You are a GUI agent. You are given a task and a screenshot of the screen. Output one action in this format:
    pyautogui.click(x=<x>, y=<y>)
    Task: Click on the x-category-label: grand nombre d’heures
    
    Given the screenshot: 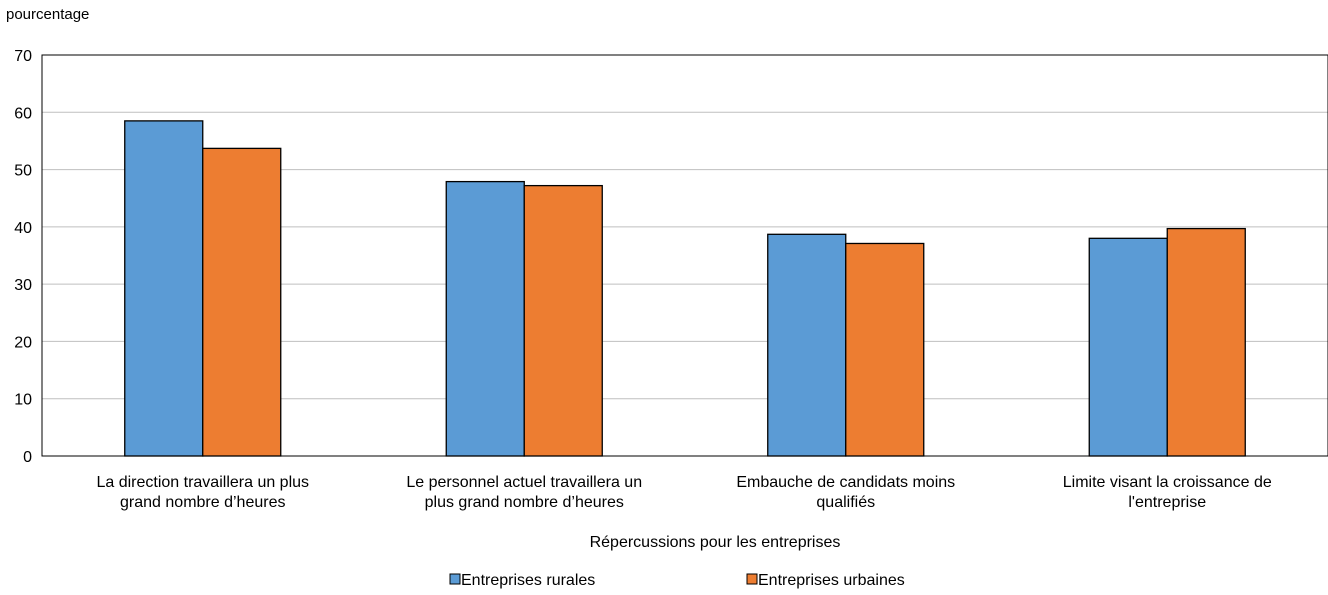 What is the action you would take?
    pyautogui.click(x=202, y=502)
    